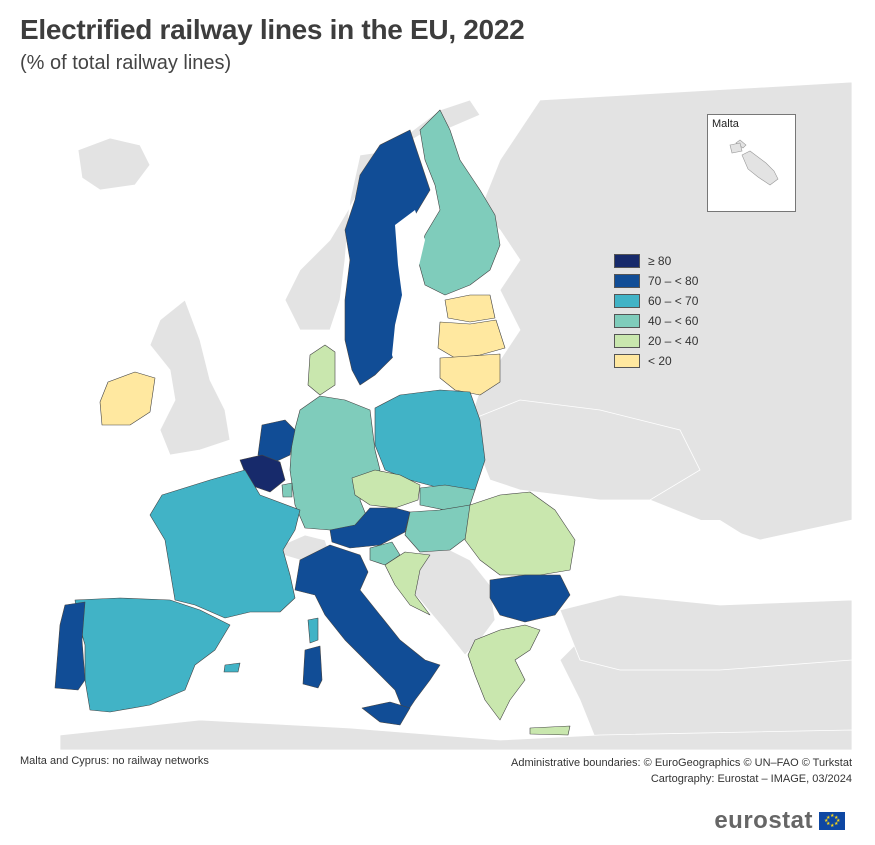 This screenshot has height=845, width=875. I want to click on footnote-note: Malta and Cyprus: no railway networks, so click(114, 761).